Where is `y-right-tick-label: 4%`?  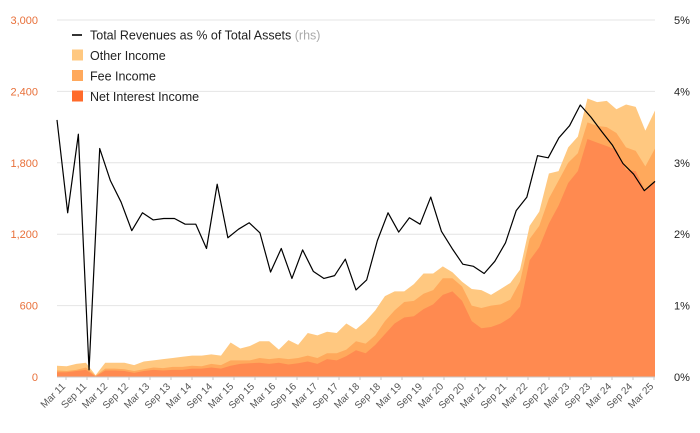 y-right-tick-label: 4% is located at coordinates (682, 92).